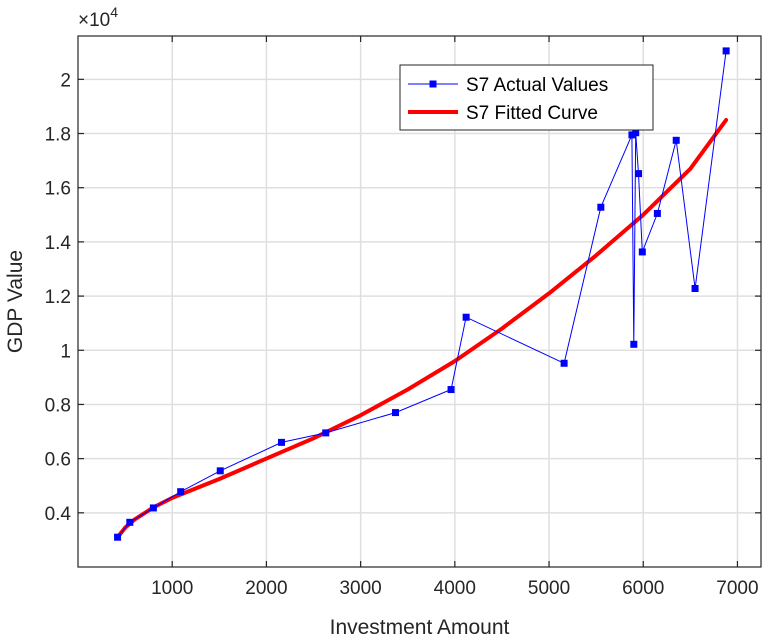 The image size is (769, 640). Describe the element at coordinates (65, 80) in the screenshot. I see `y-tick-label: 2` at that location.